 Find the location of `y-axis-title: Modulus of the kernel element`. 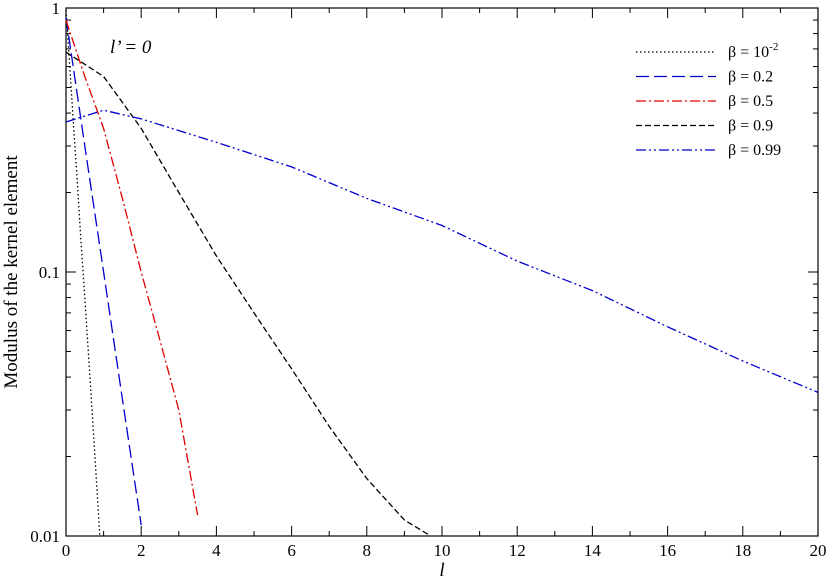

y-axis-title: Modulus of the kernel element is located at coordinates (11, 272).